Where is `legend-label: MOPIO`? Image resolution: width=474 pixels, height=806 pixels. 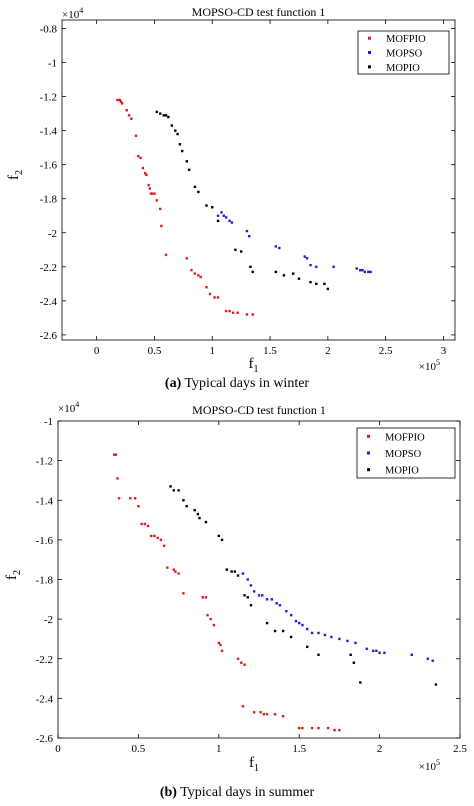
legend-label: MOPIO is located at coordinates (403, 68).